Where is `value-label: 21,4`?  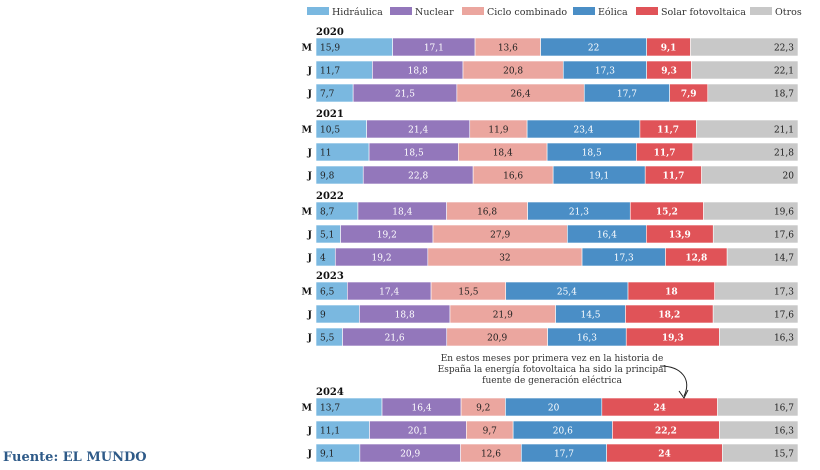 value-label: 21,4 is located at coordinates (418, 131).